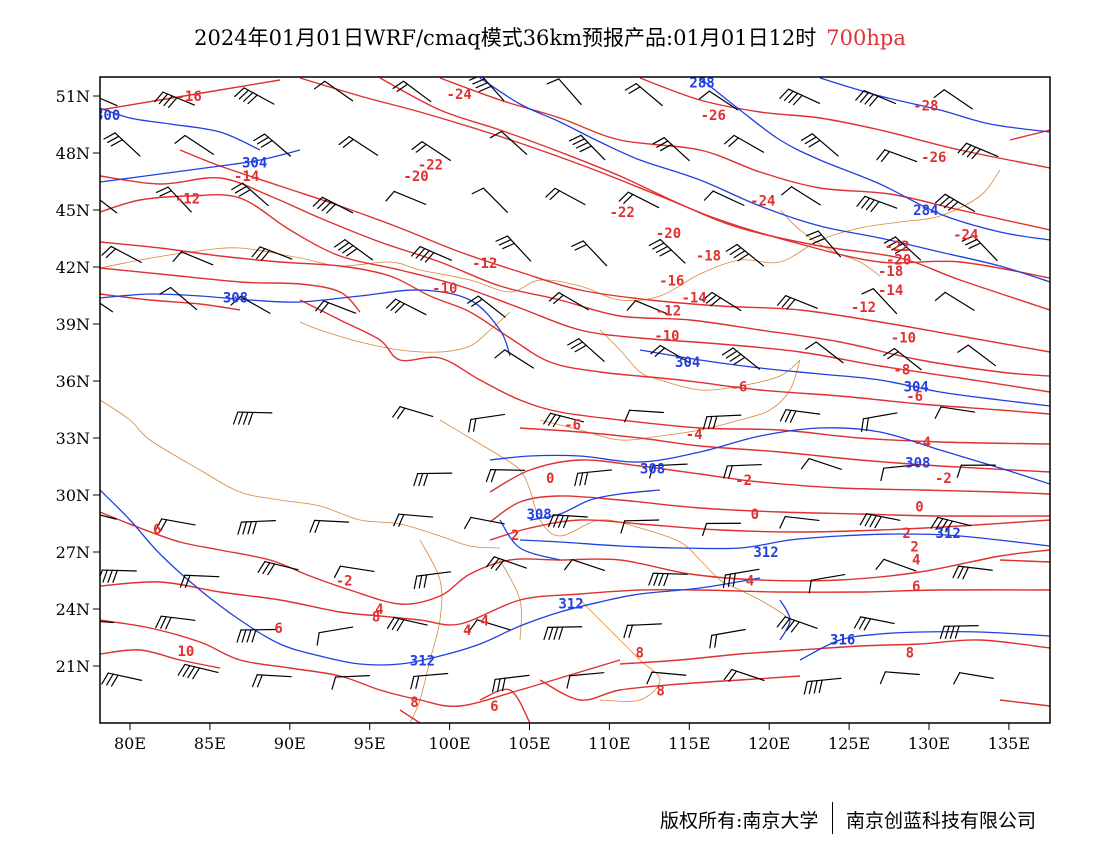 The image size is (1100, 850). Describe the element at coordinates (622, 213) in the screenshot. I see `temperature-label: -22` at that location.